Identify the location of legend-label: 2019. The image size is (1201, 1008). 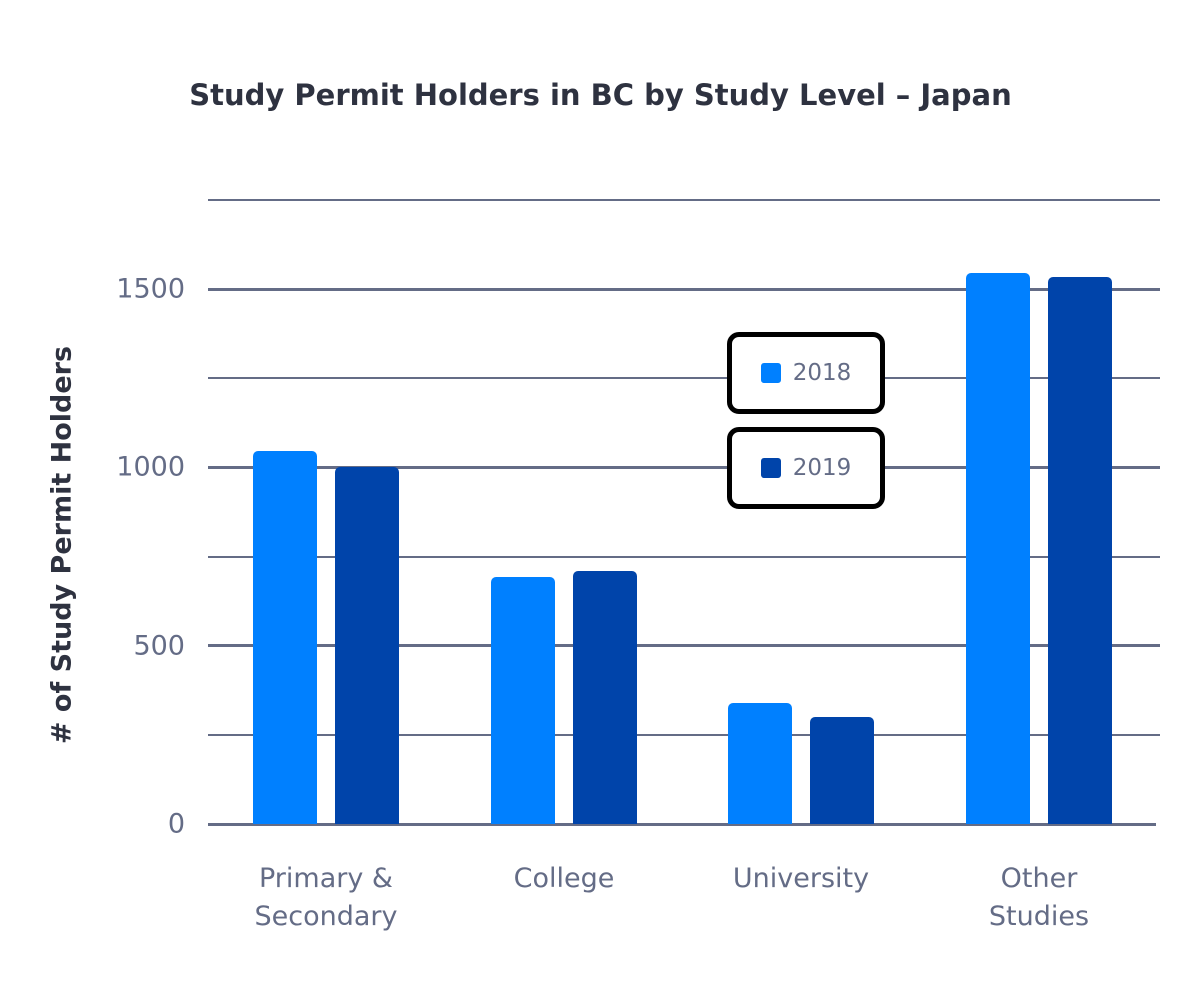
(822, 468).